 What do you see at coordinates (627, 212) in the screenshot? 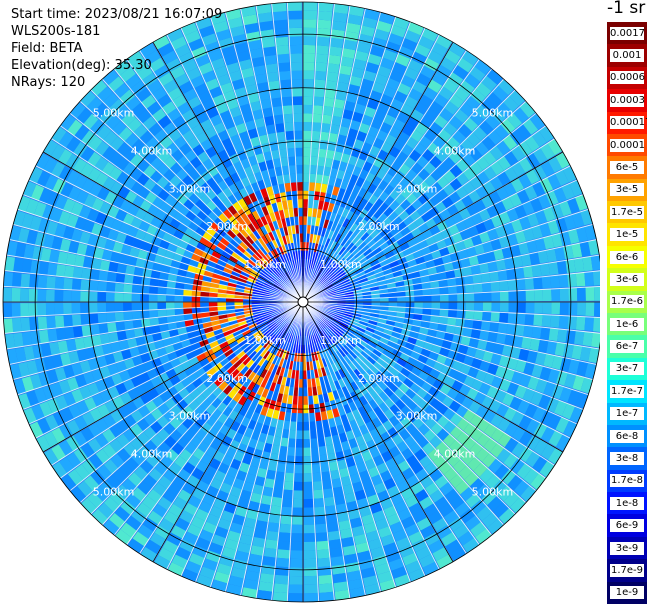
I see `colorbar-tick-label: 1.7e-5` at bounding box center [627, 212].